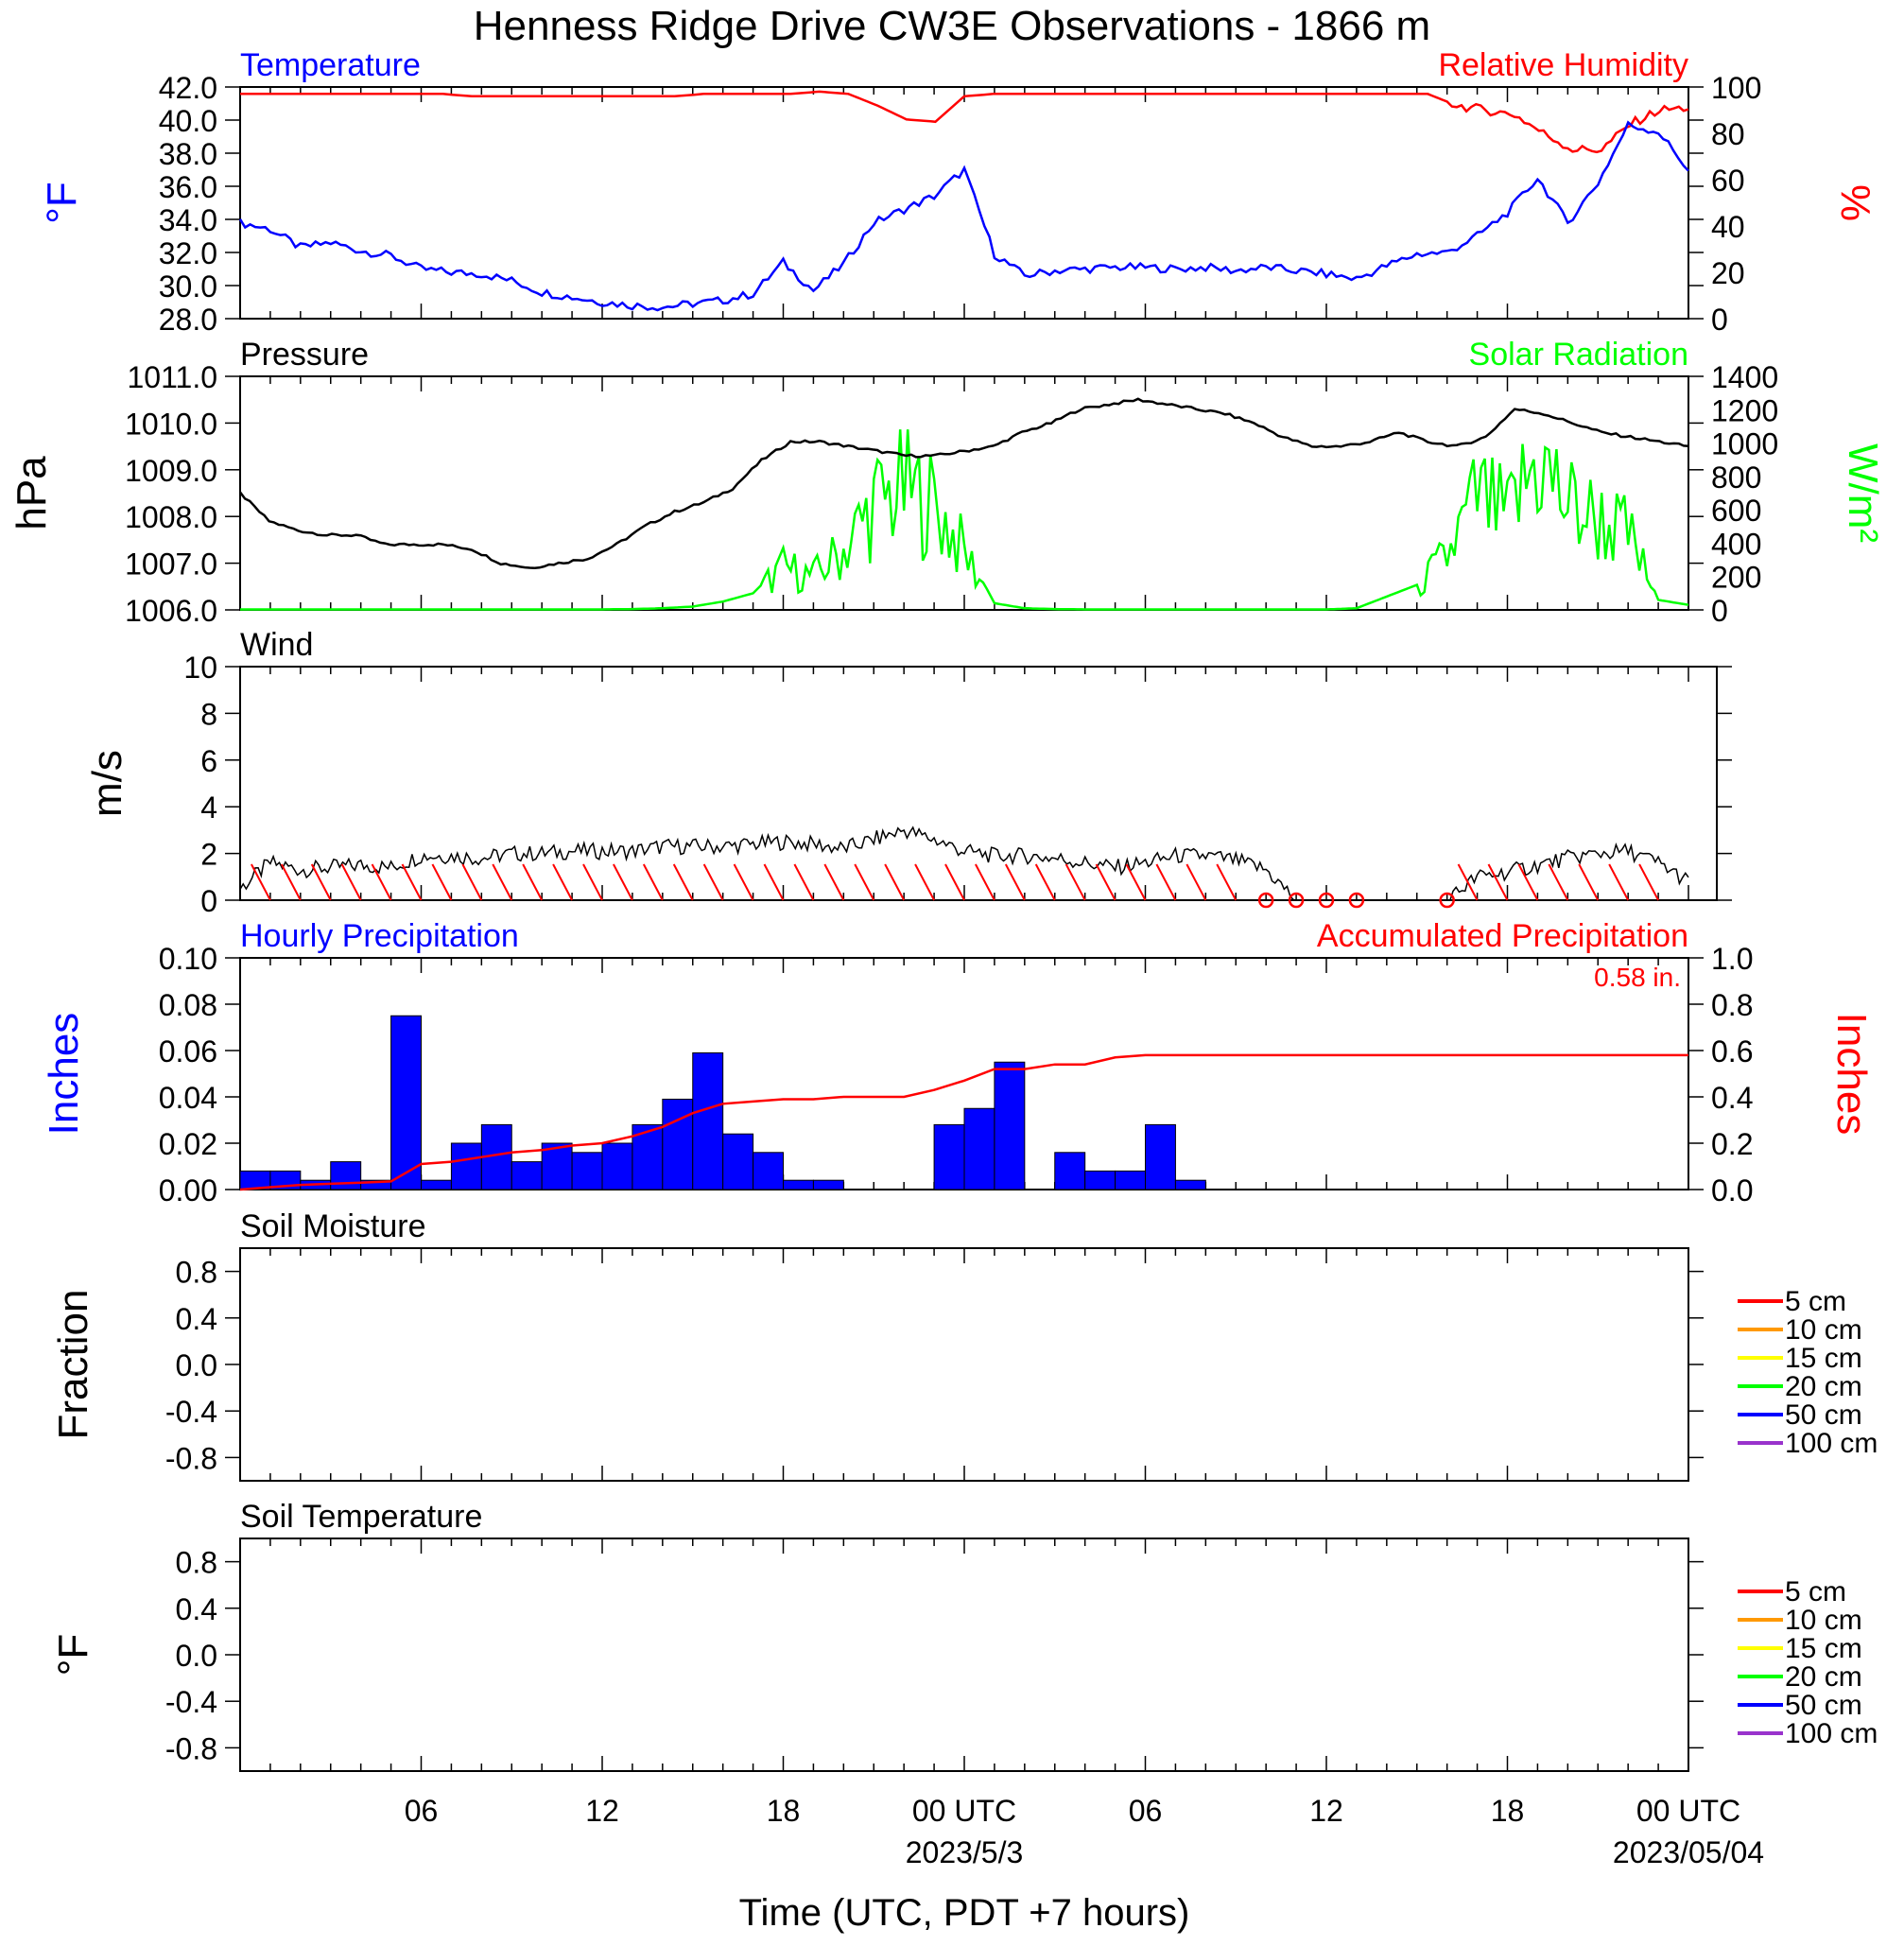 The width and height of the screenshot is (1904, 1946). Describe the element at coordinates (964, 1913) in the screenshot. I see `x-axis-label: Time (UTC, PDT +7 hours)` at that location.